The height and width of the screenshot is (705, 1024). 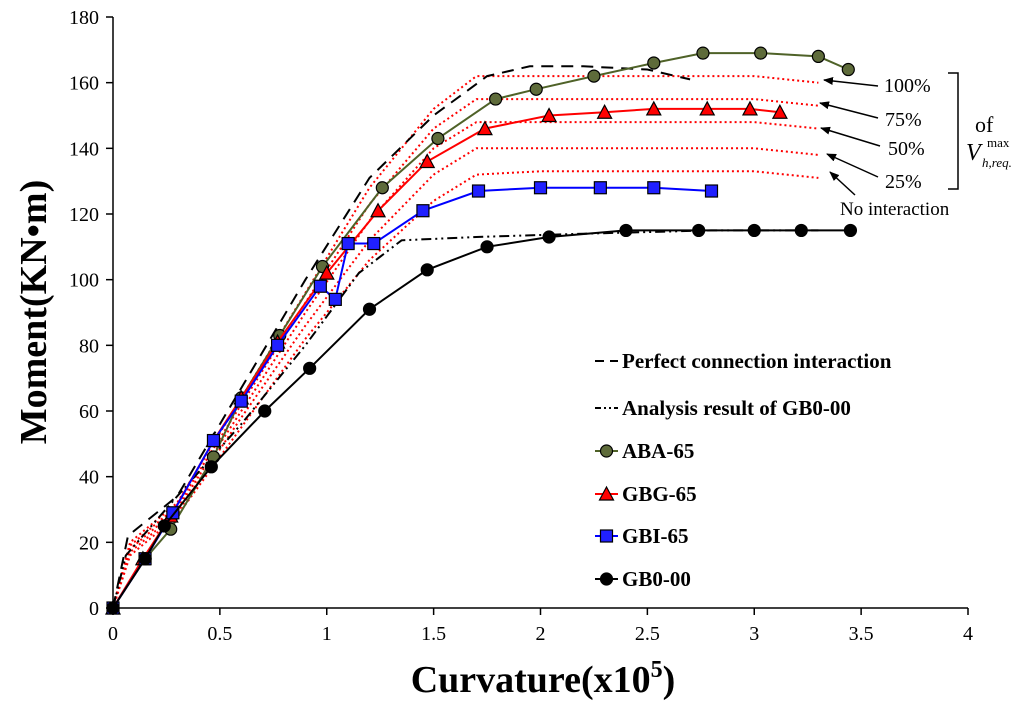 I want to click on y-tick-label: 160, so click(x=84, y=84).